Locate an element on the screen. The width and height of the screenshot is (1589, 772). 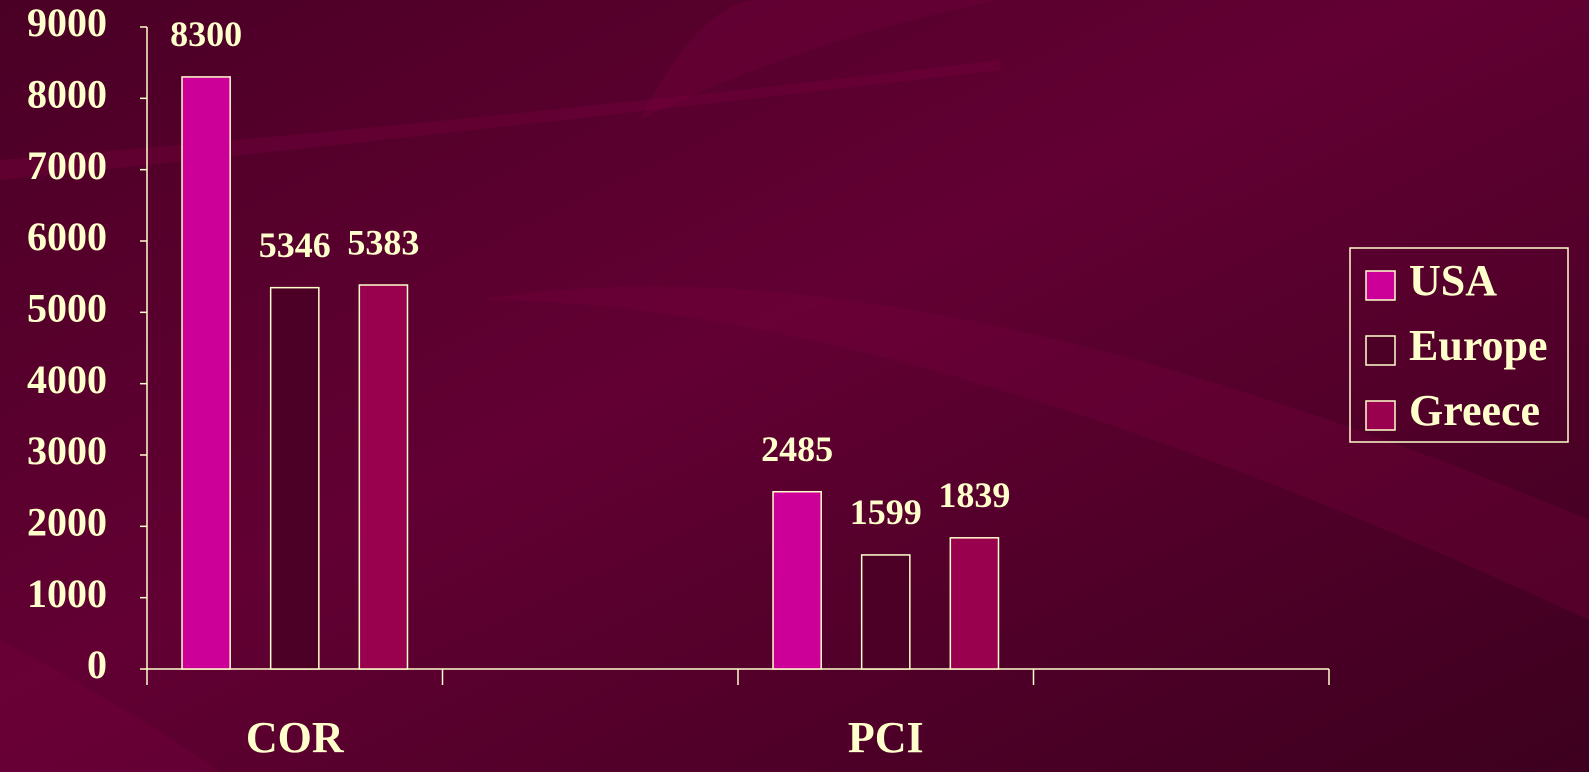
data-label: 5383 is located at coordinates (383, 242).